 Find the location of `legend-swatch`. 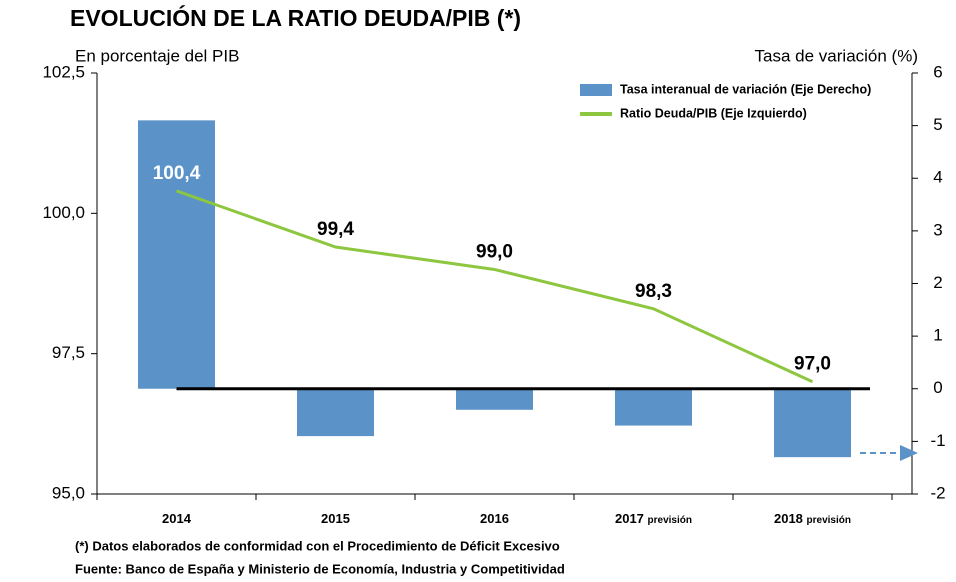

legend-swatch is located at coordinates (596, 90).